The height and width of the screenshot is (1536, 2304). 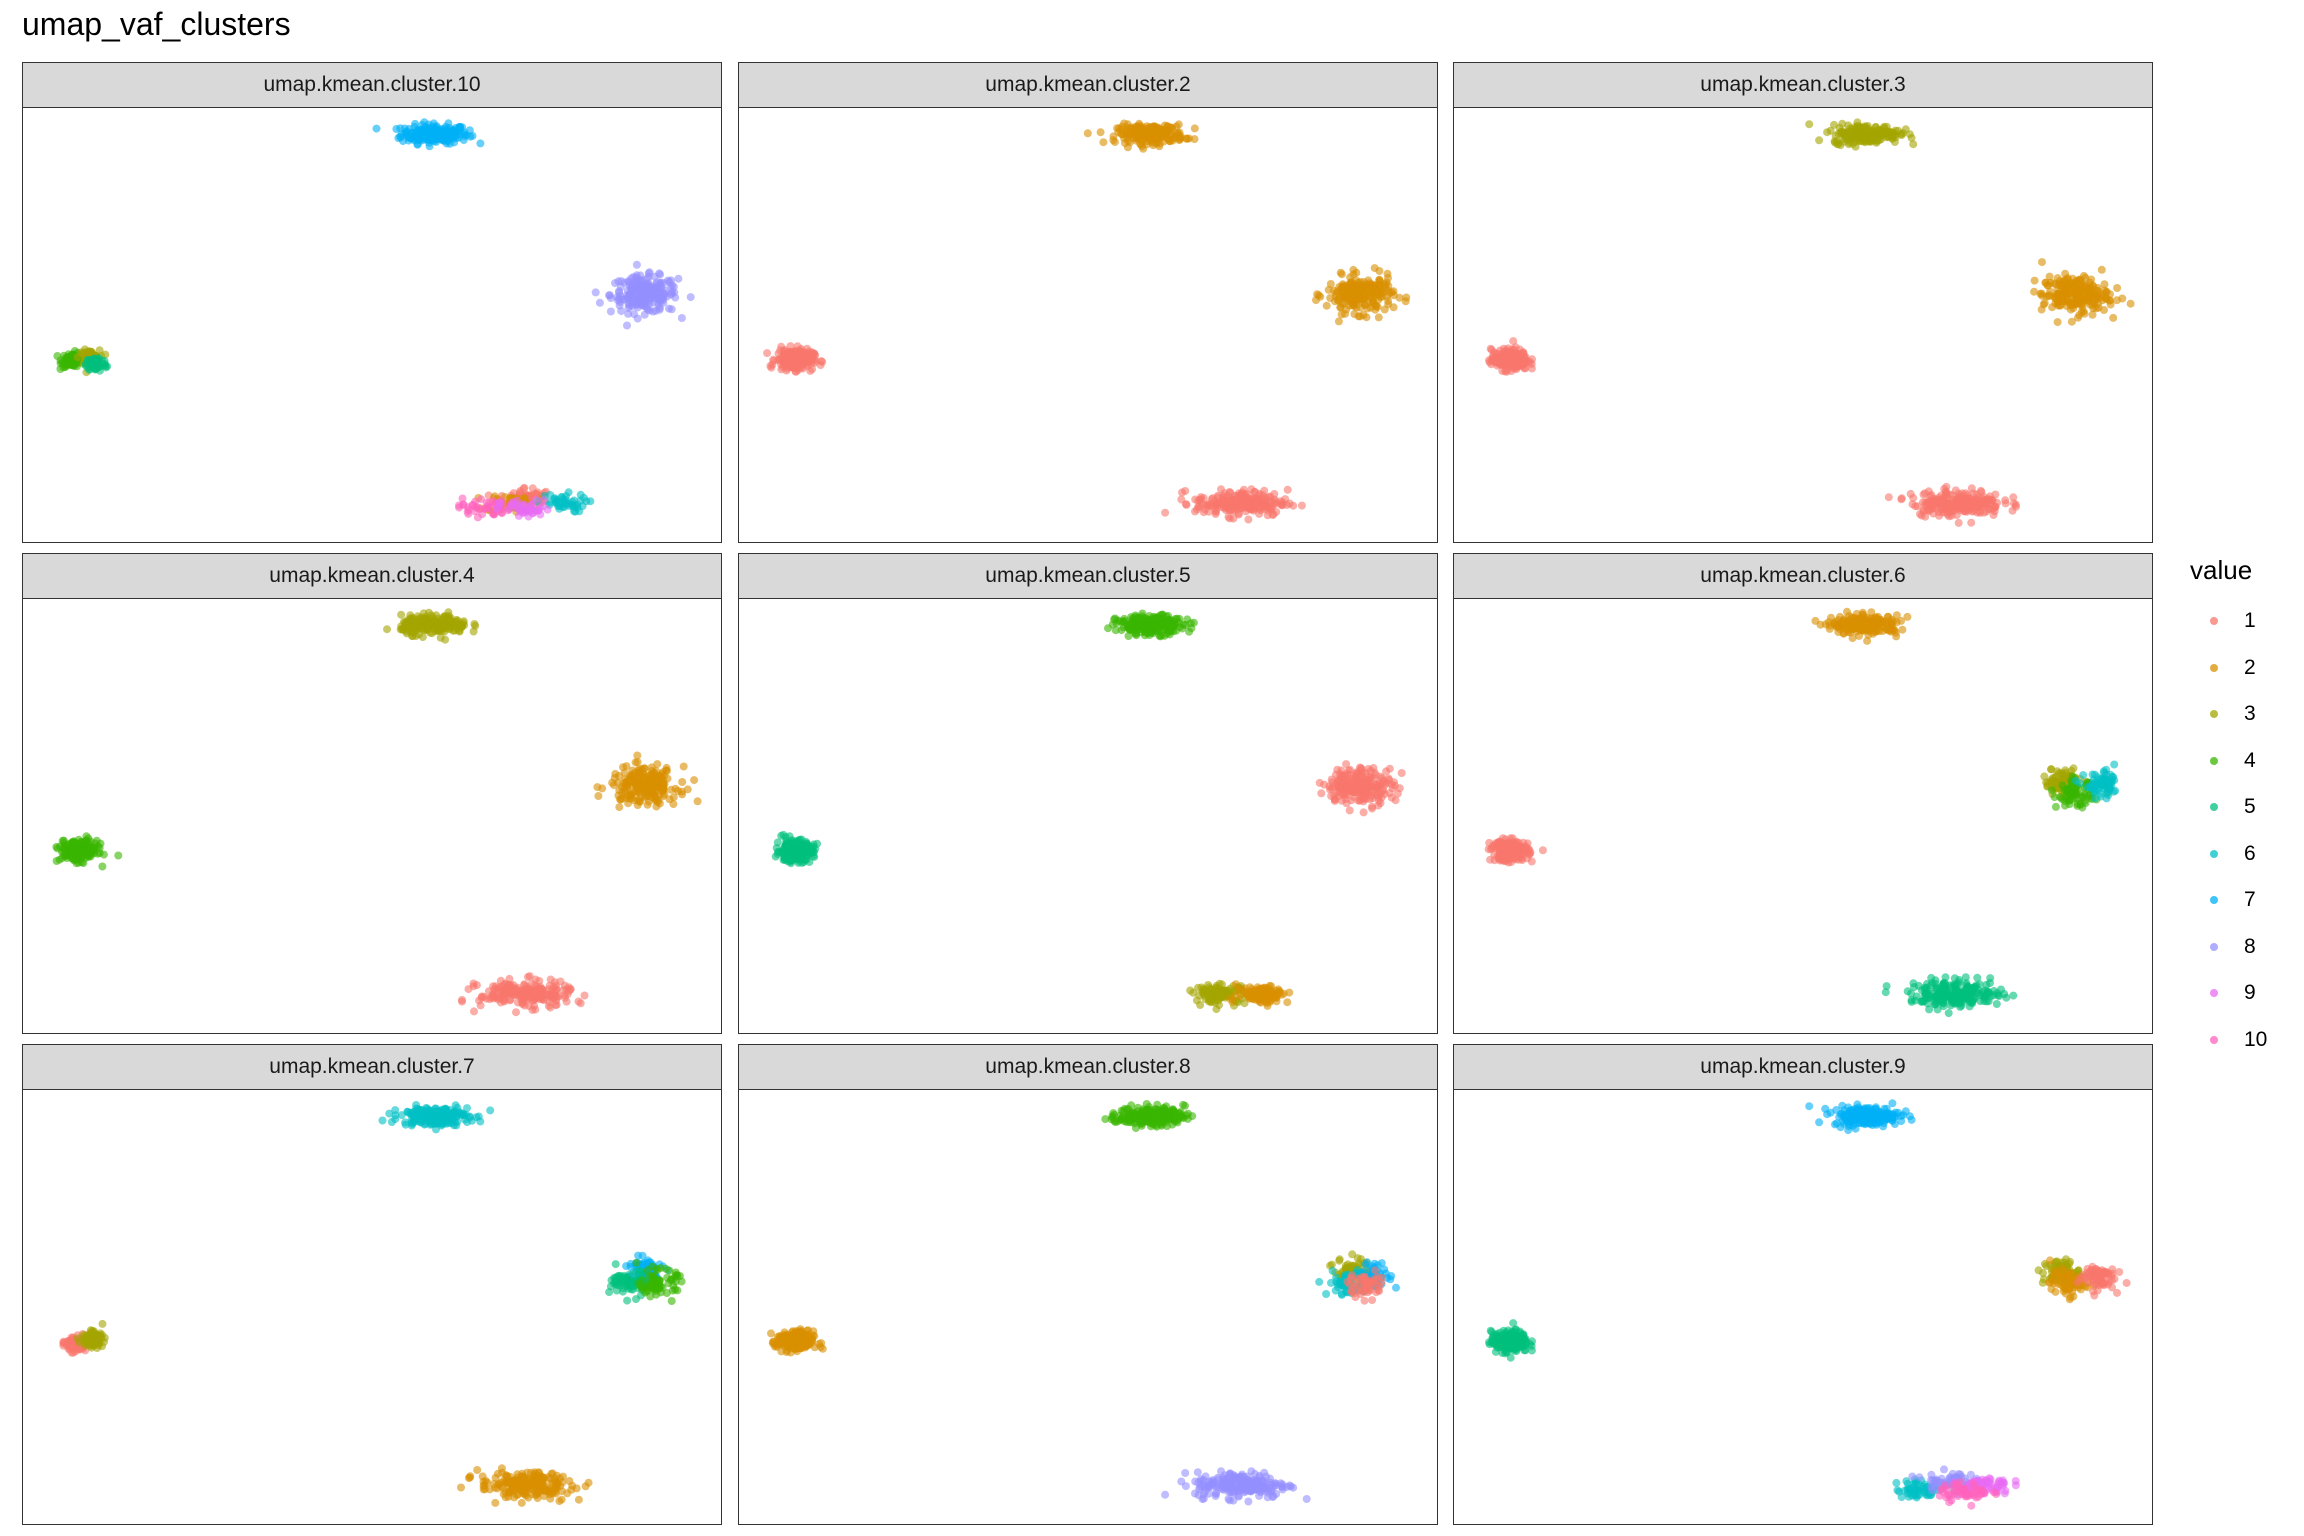 I want to click on chart-title: umap_vaf_clusters, so click(x=156, y=24).